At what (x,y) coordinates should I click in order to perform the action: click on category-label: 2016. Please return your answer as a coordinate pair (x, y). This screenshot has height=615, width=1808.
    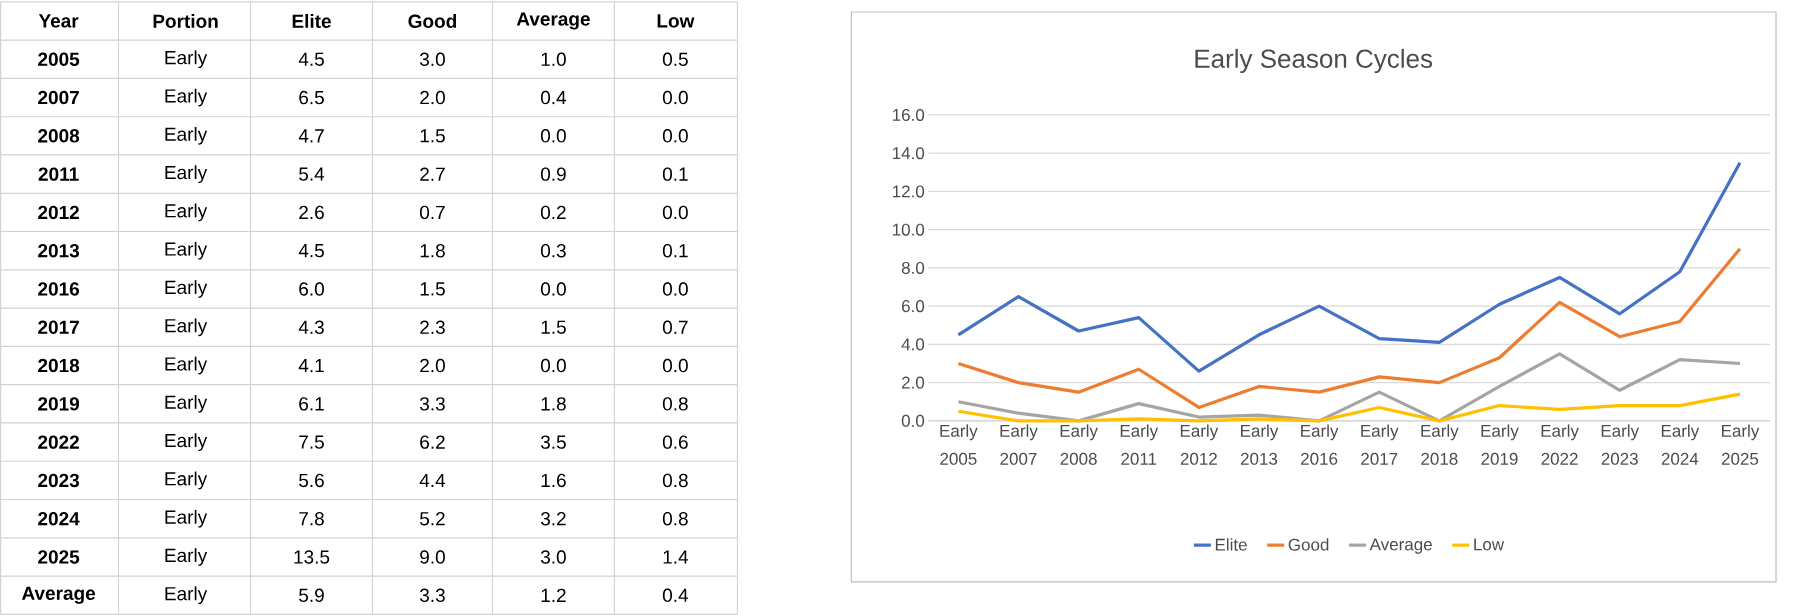
    Looking at the image, I should click on (59, 289).